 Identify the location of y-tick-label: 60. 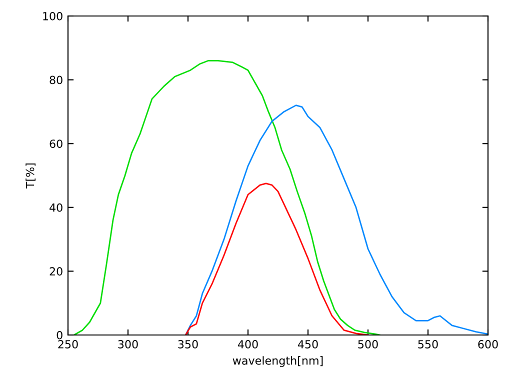
(56, 144).